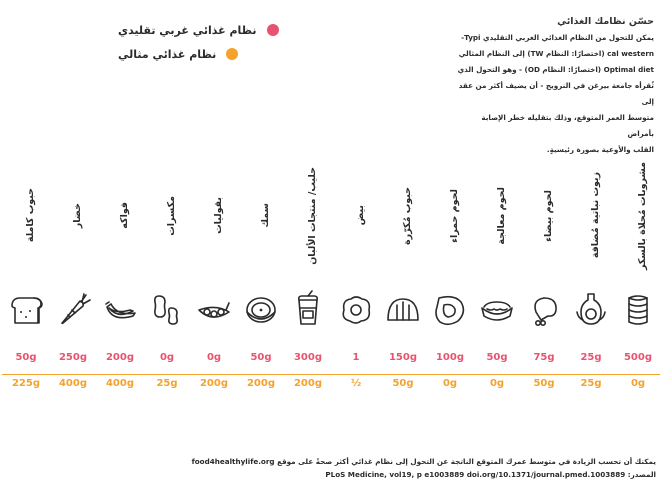 This screenshot has height=487, width=664. I want to click on banana-icon, so click(120, 310).